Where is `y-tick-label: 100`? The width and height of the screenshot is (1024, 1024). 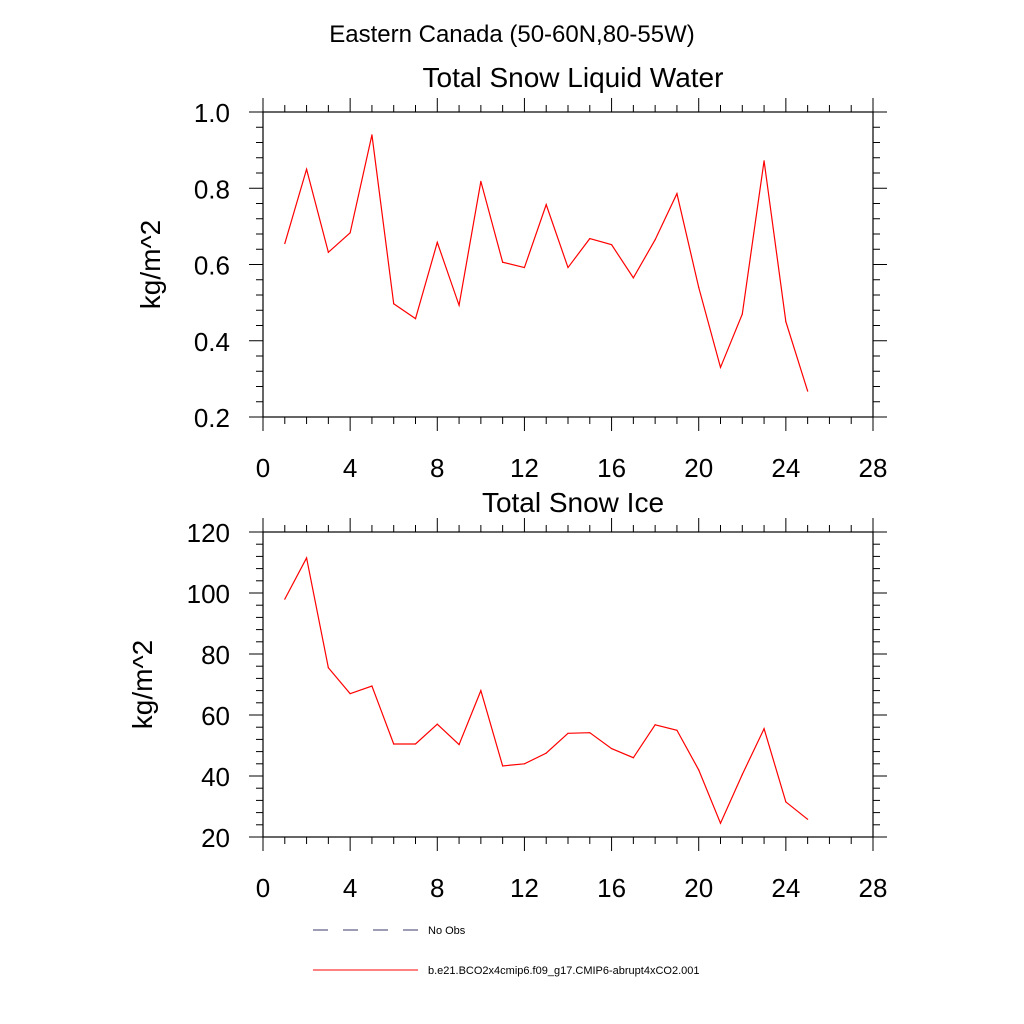 y-tick-label: 100 is located at coordinates (208, 594).